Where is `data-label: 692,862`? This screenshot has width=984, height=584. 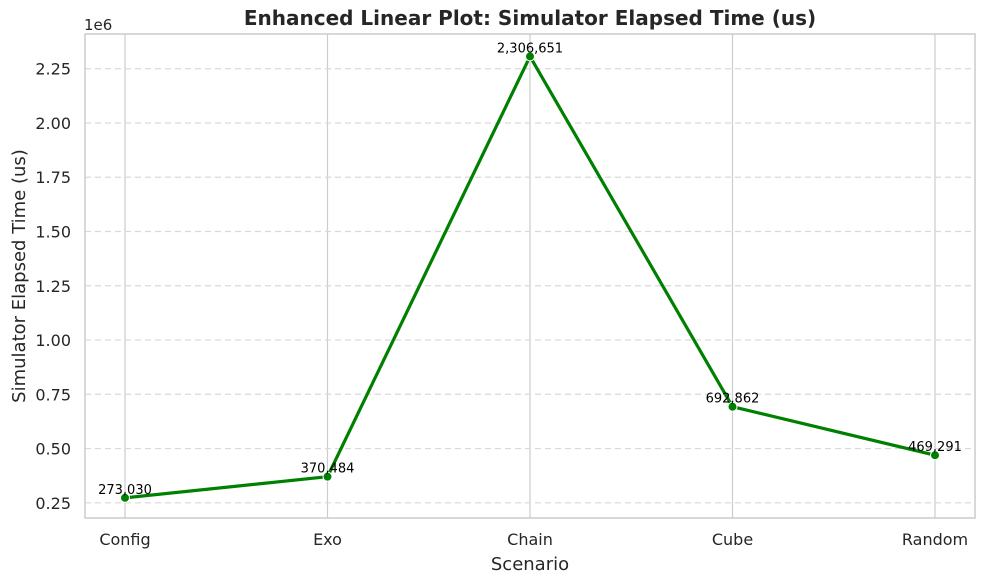
data-label: 692,862 is located at coordinates (733, 399).